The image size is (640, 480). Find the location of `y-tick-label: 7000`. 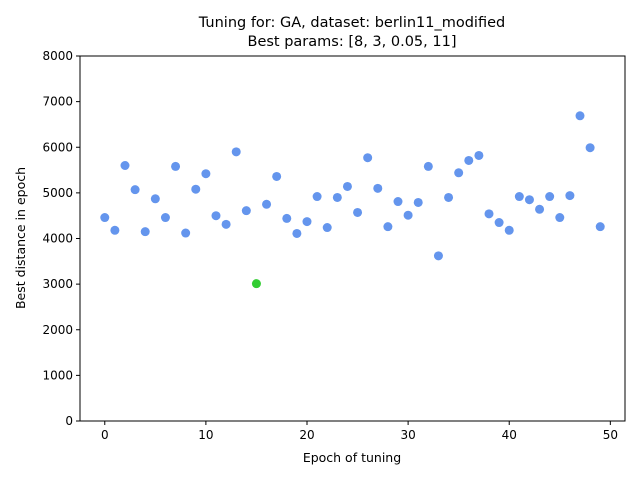

y-tick-label: 7000 is located at coordinates (57, 102).